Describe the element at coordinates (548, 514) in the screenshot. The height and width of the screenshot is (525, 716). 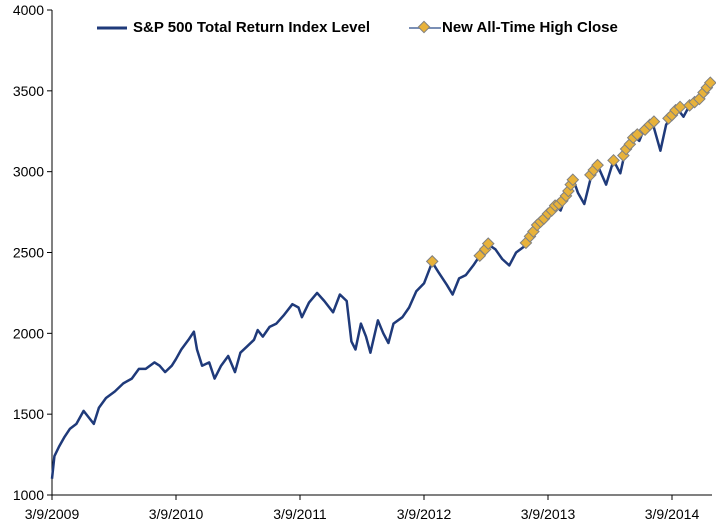
I see `x-tick-label: 3/9/2013` at that location.